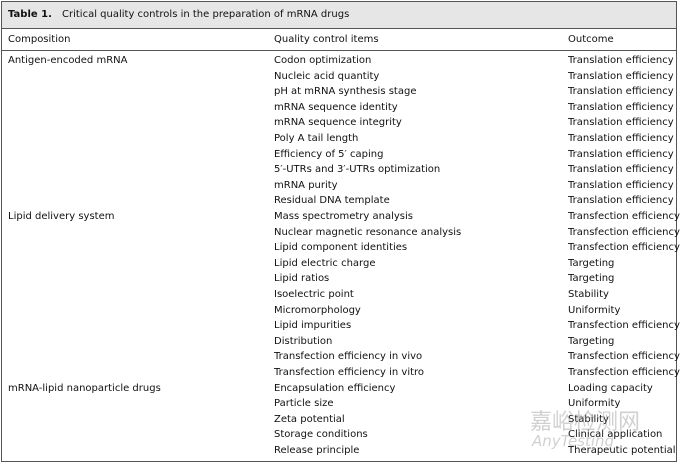 This screenshot has width=680, height=465. Describe the element at coordinates (338, 123) in the screenshot. I see `item-cell: mRNA sequence integrity` at that location.